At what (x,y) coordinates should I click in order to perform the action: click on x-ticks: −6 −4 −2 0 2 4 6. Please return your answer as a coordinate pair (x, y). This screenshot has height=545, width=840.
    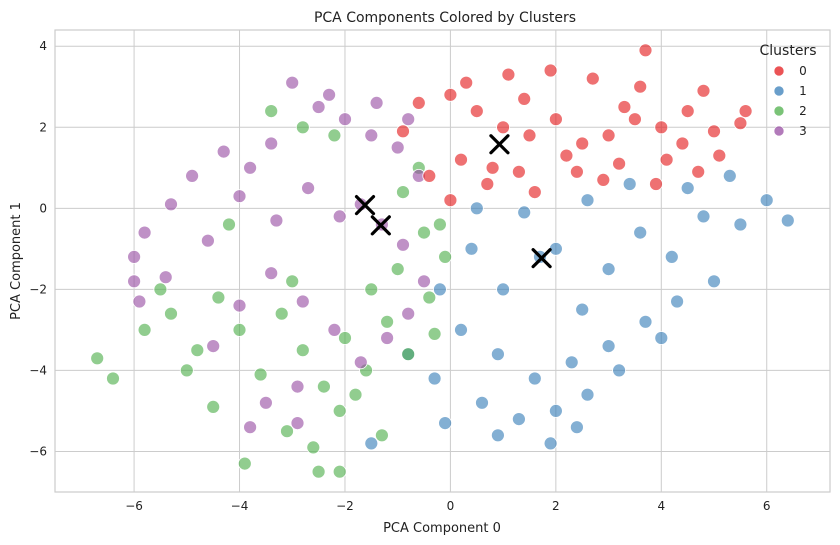
    Looking at the image, I should click on (447, 506).